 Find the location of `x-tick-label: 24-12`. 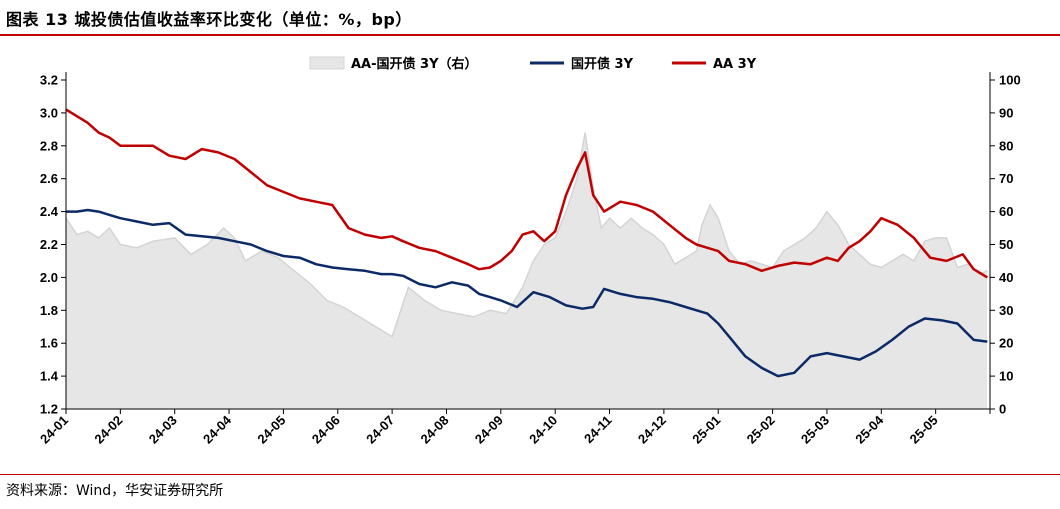

x-tick-label: 24-12 is located at coordinates (652, 430).